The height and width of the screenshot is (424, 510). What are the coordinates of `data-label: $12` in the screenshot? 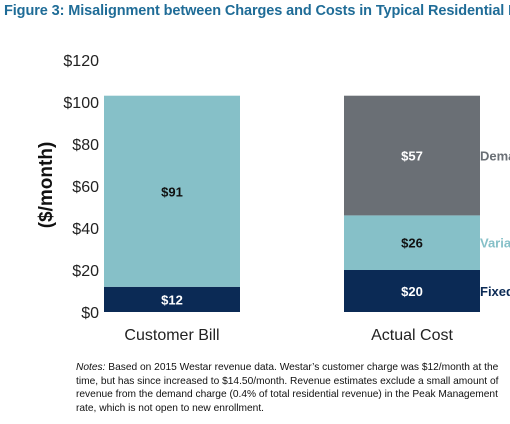 It's located at (172, 299).